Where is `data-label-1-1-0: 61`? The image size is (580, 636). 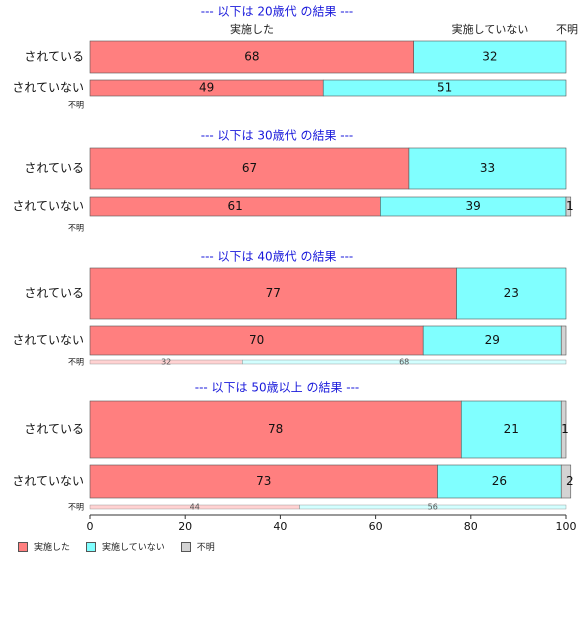
data-label-1-1-0: 61 is located at coordinates (235, 206).